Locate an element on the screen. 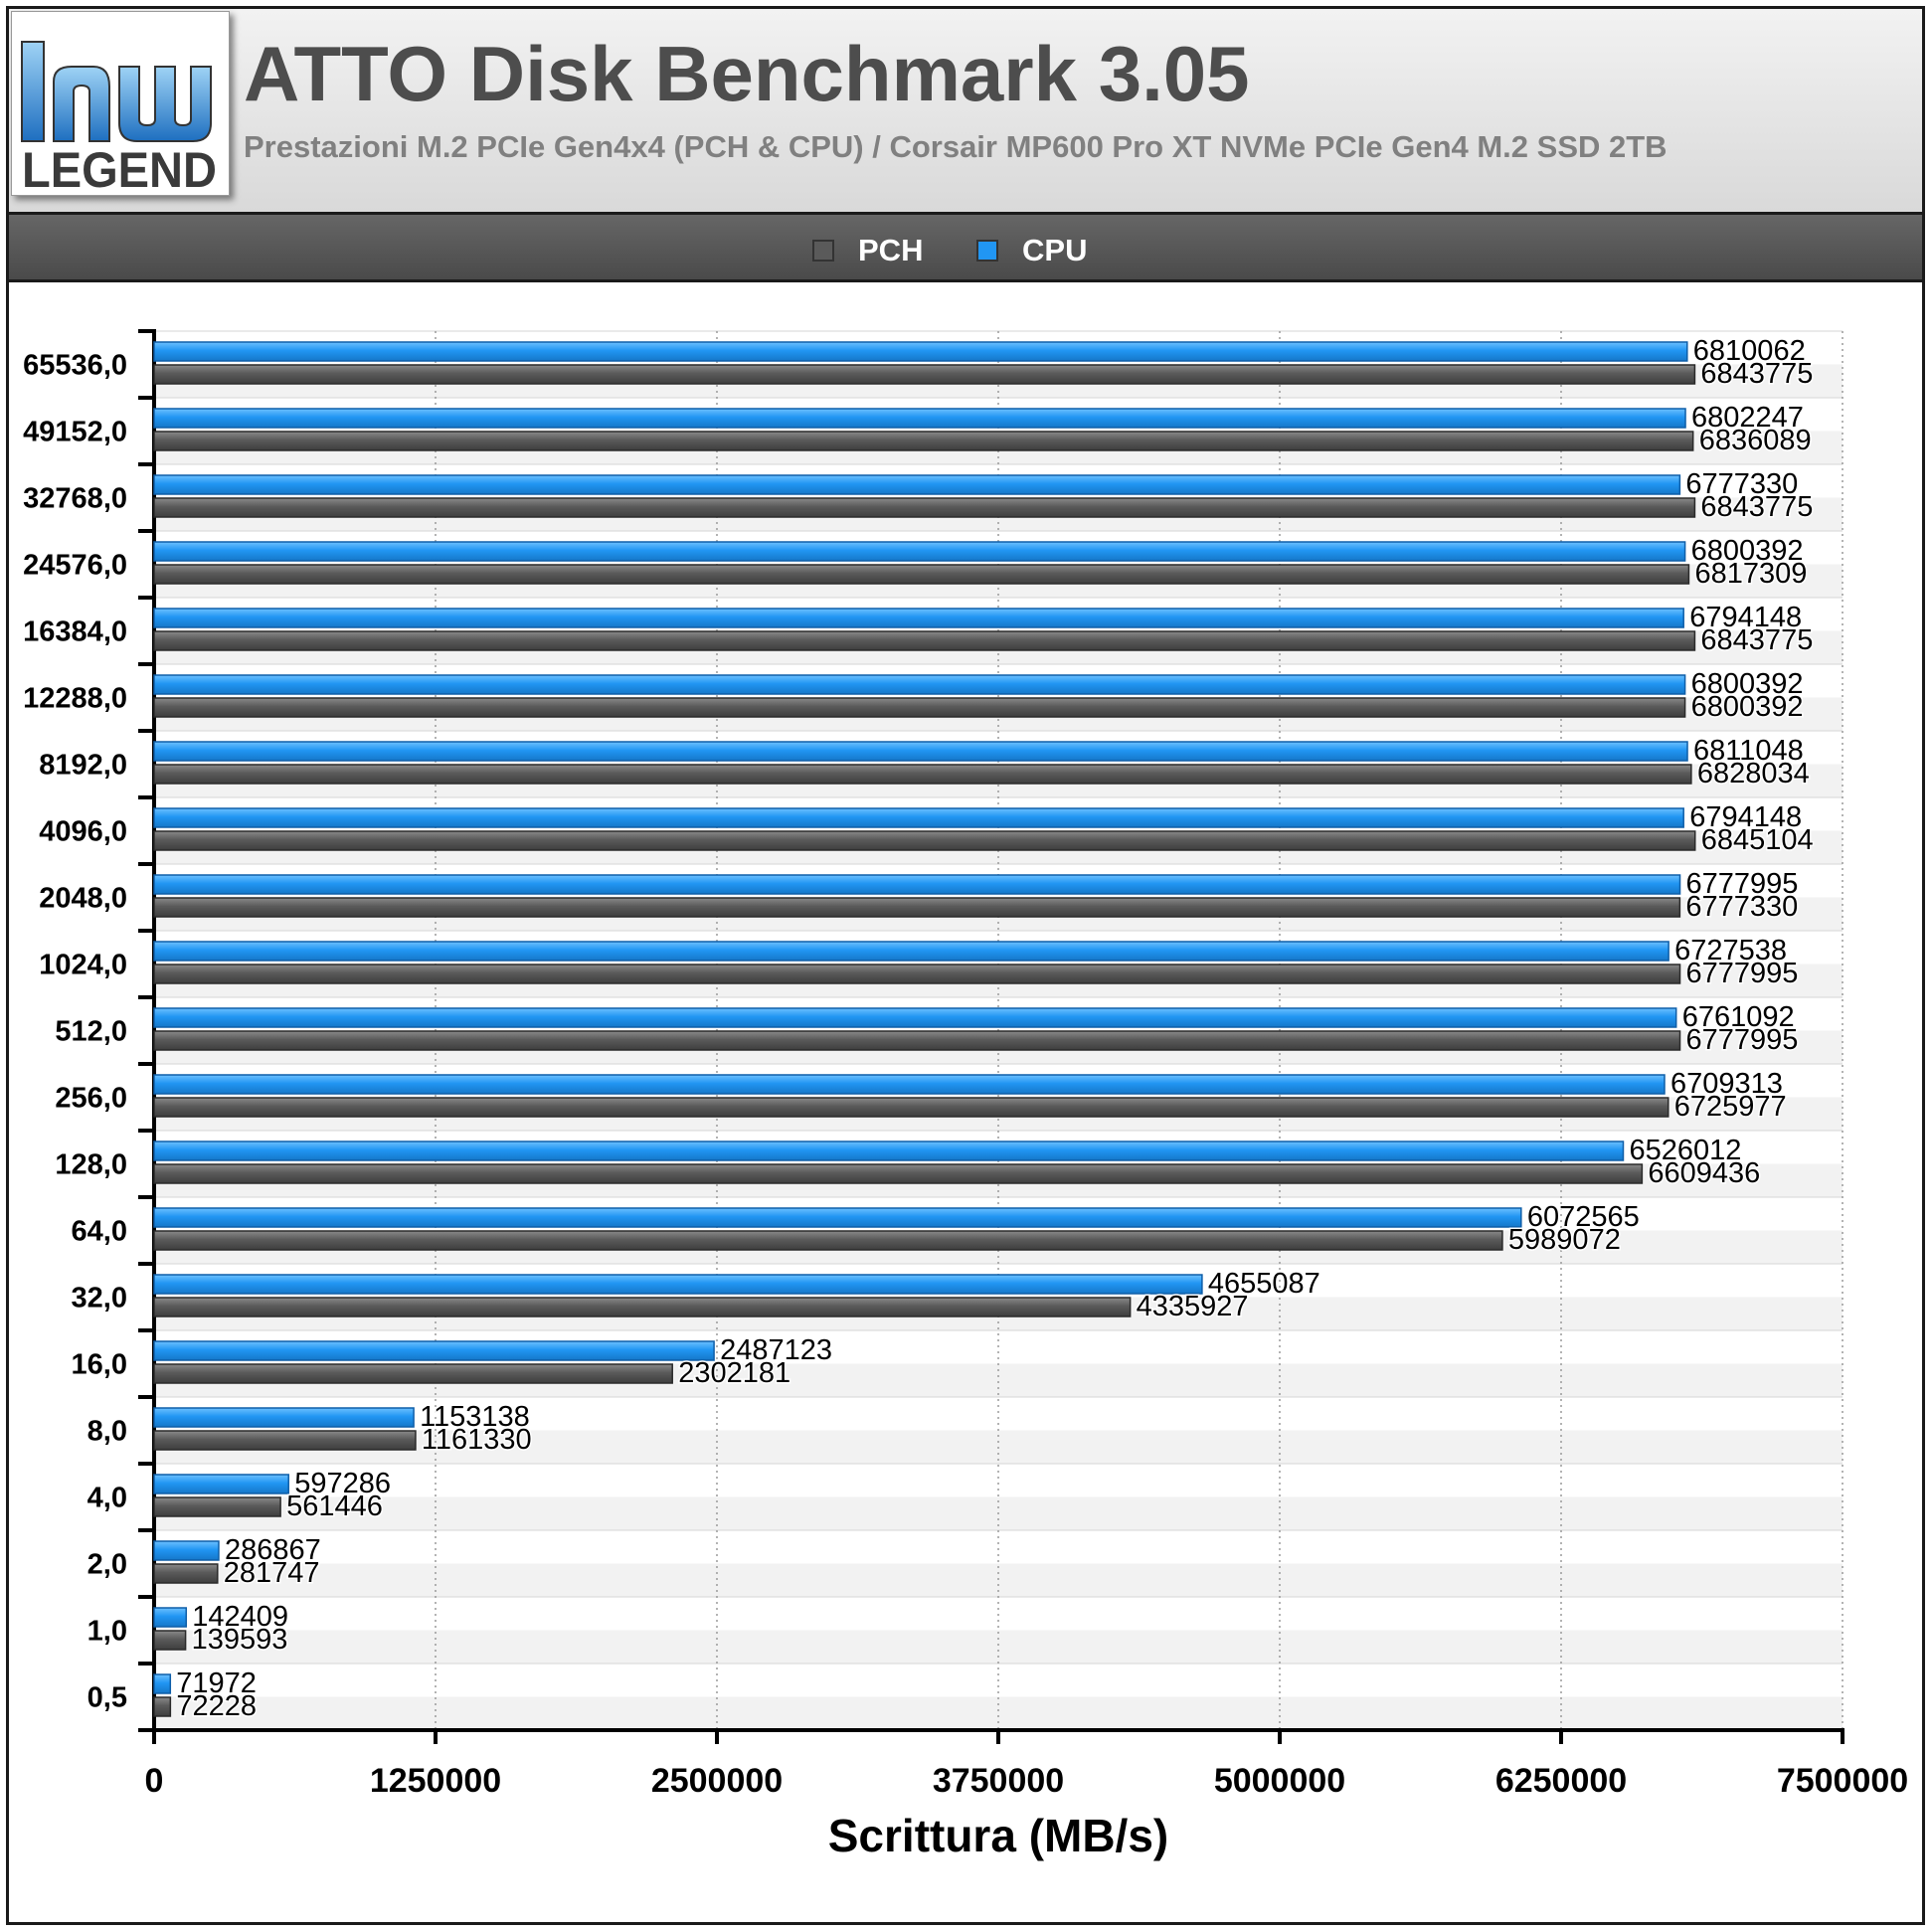 The image size is (1932, 1931). data-label-cpu: 71972 is located at coordinates (217, 1684).